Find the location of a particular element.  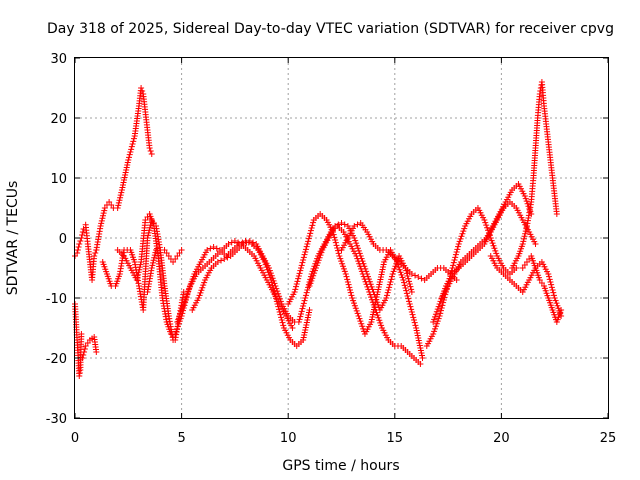

series-track-f is located at coordinates (150, 277).